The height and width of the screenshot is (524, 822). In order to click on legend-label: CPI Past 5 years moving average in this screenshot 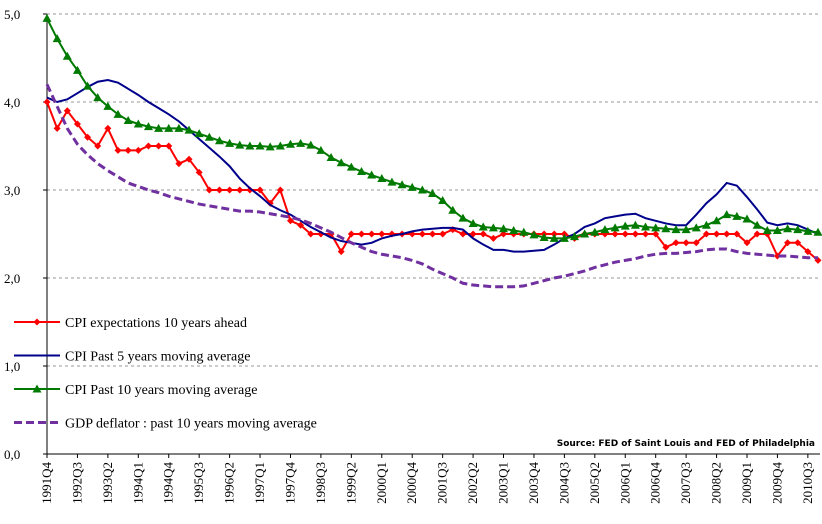, I will do `click(157, 357)`.